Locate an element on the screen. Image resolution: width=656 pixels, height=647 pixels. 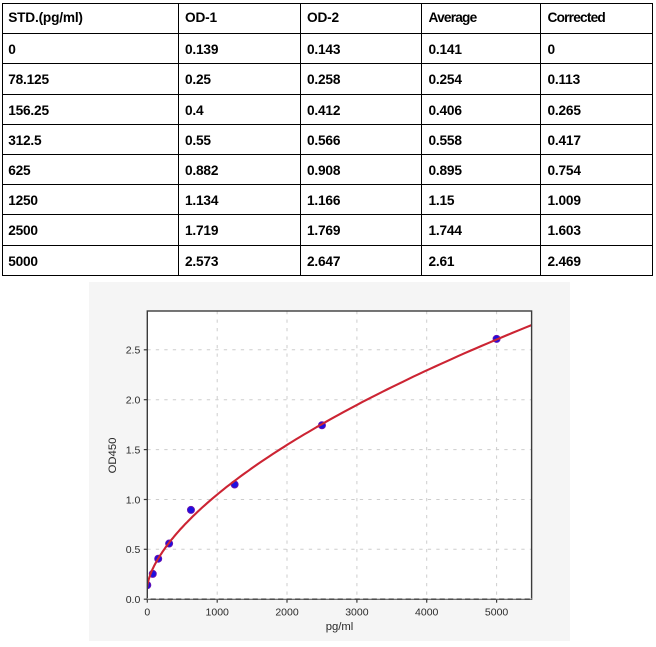
svg-text: 1000 is located at coordinates (218, 612).